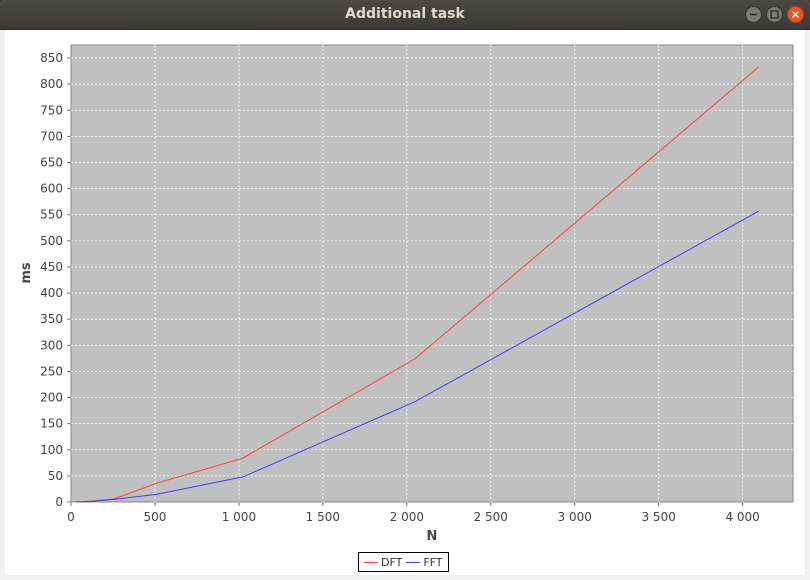 The width and height of the screenshot is (810, 580). I want to click on window-controls, so click(772, 14).